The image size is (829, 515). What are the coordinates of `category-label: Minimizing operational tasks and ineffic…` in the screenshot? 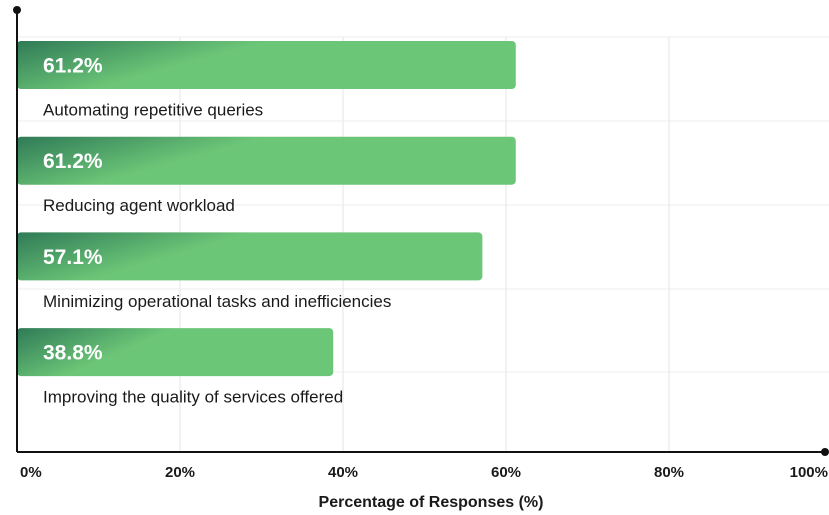 It's located at (217, 301).